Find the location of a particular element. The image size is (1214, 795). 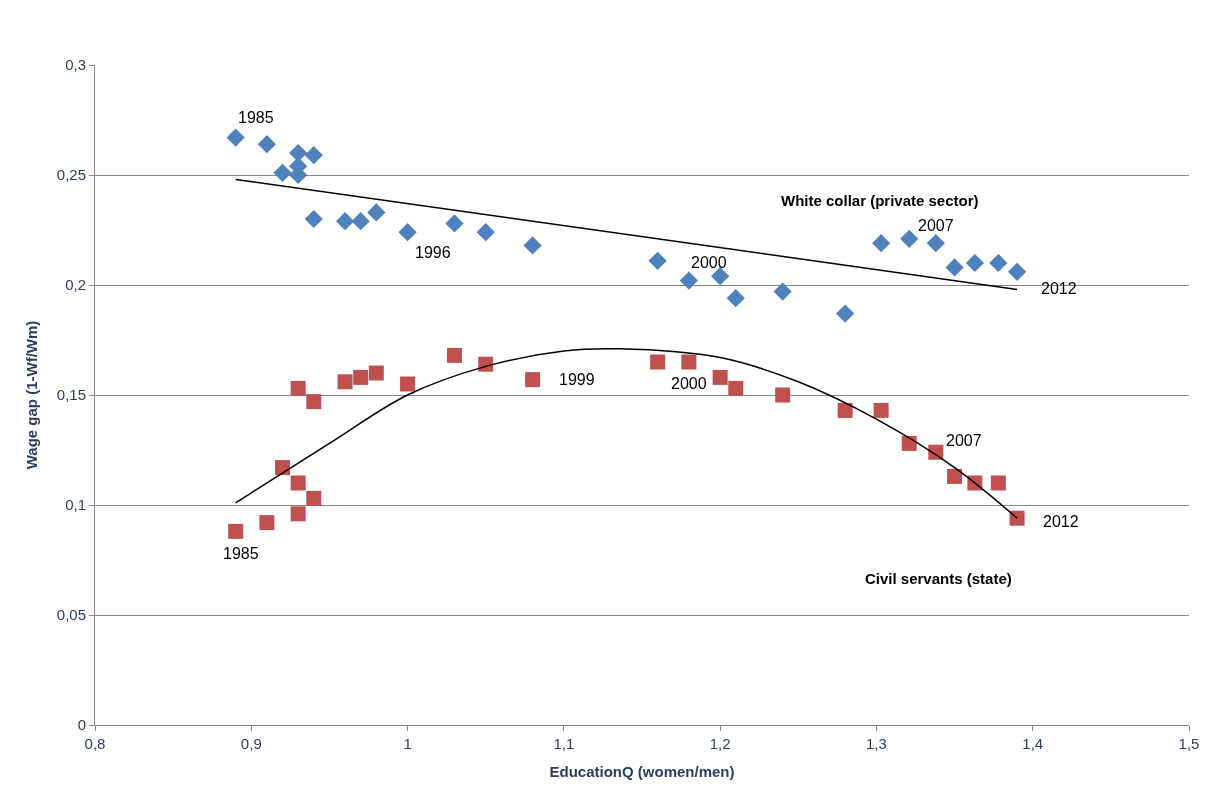

y-tick-label: 0,1 is located at coordinates (75, 505).